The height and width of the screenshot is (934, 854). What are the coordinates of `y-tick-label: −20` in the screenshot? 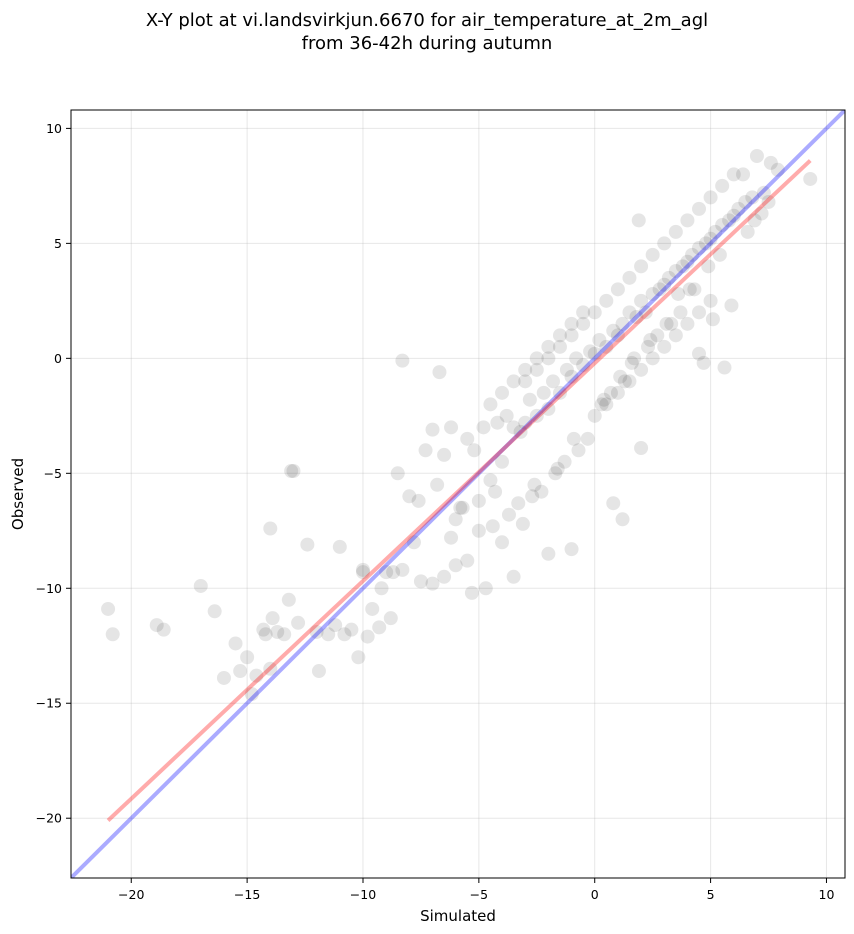 It's located at (49, 818).